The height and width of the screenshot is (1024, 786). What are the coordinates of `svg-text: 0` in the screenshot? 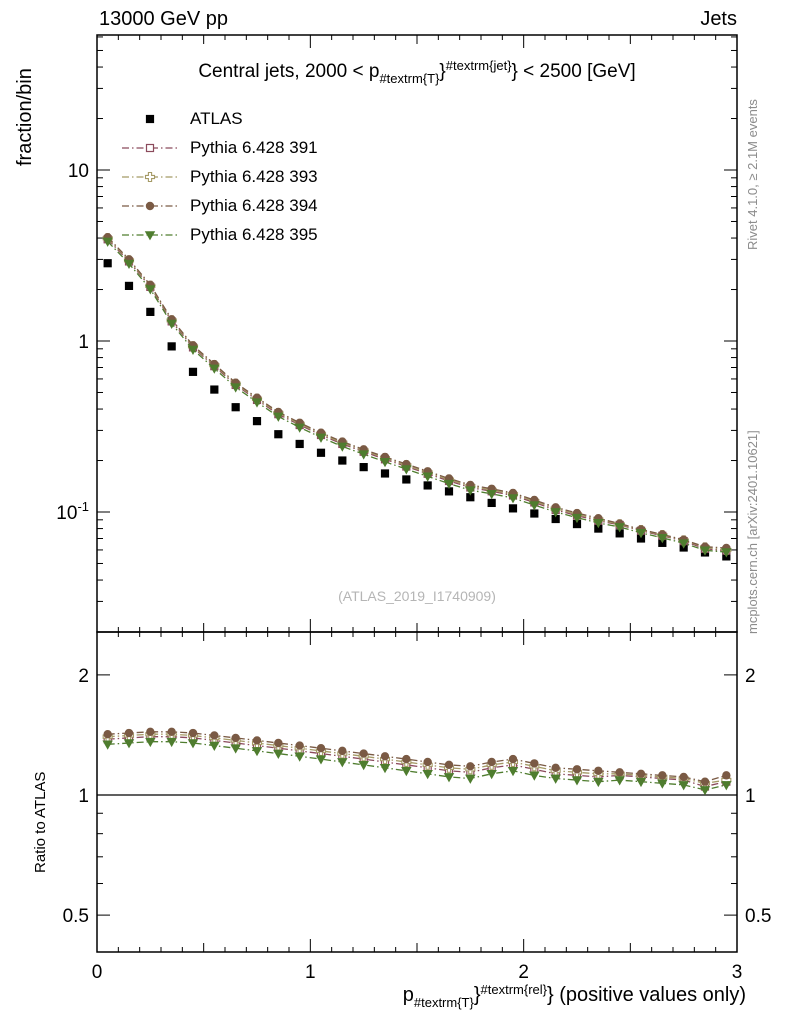 It's located at (97, 972).